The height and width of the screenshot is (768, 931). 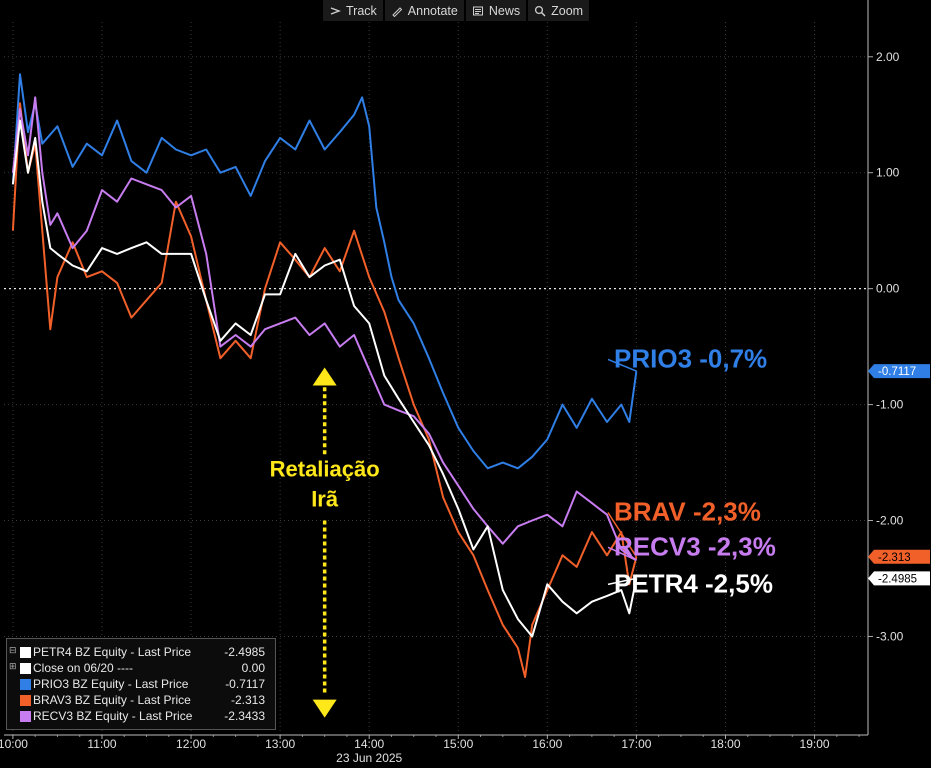 I want to click on legend-name: RECV3 BZ Equity - Last Price, so click(x=113, y=716).